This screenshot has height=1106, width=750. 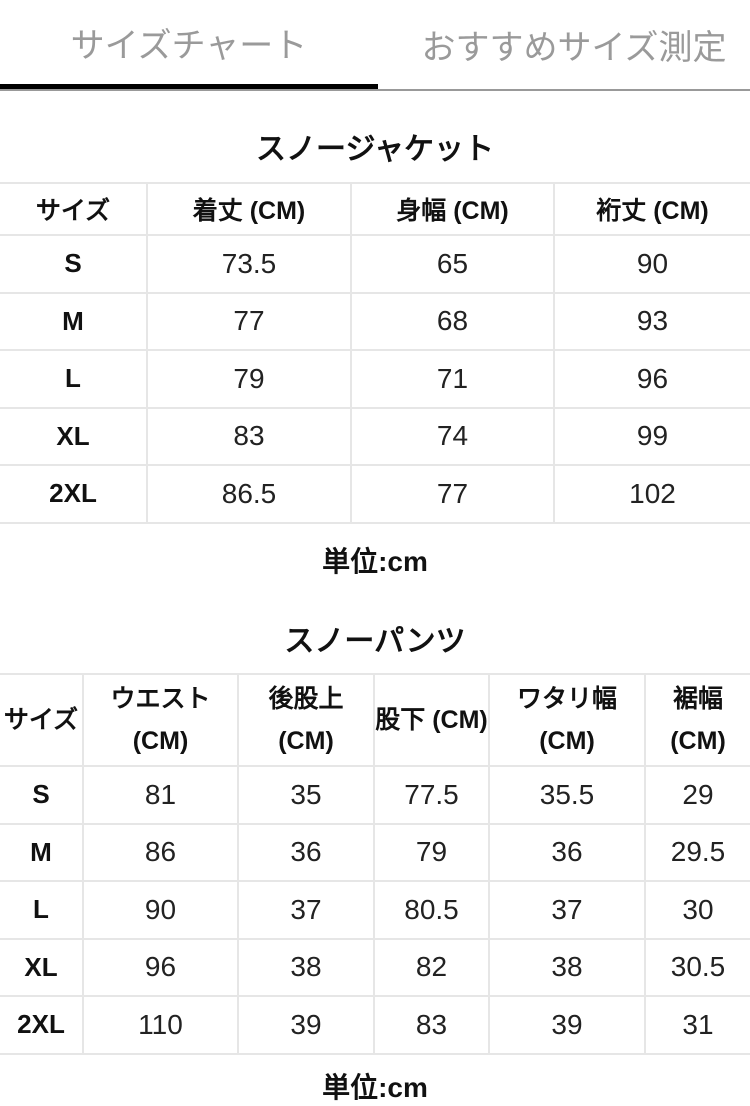 I want to click on table-row: L 90 37 80.5 37 30, so click(x=375, y=910).